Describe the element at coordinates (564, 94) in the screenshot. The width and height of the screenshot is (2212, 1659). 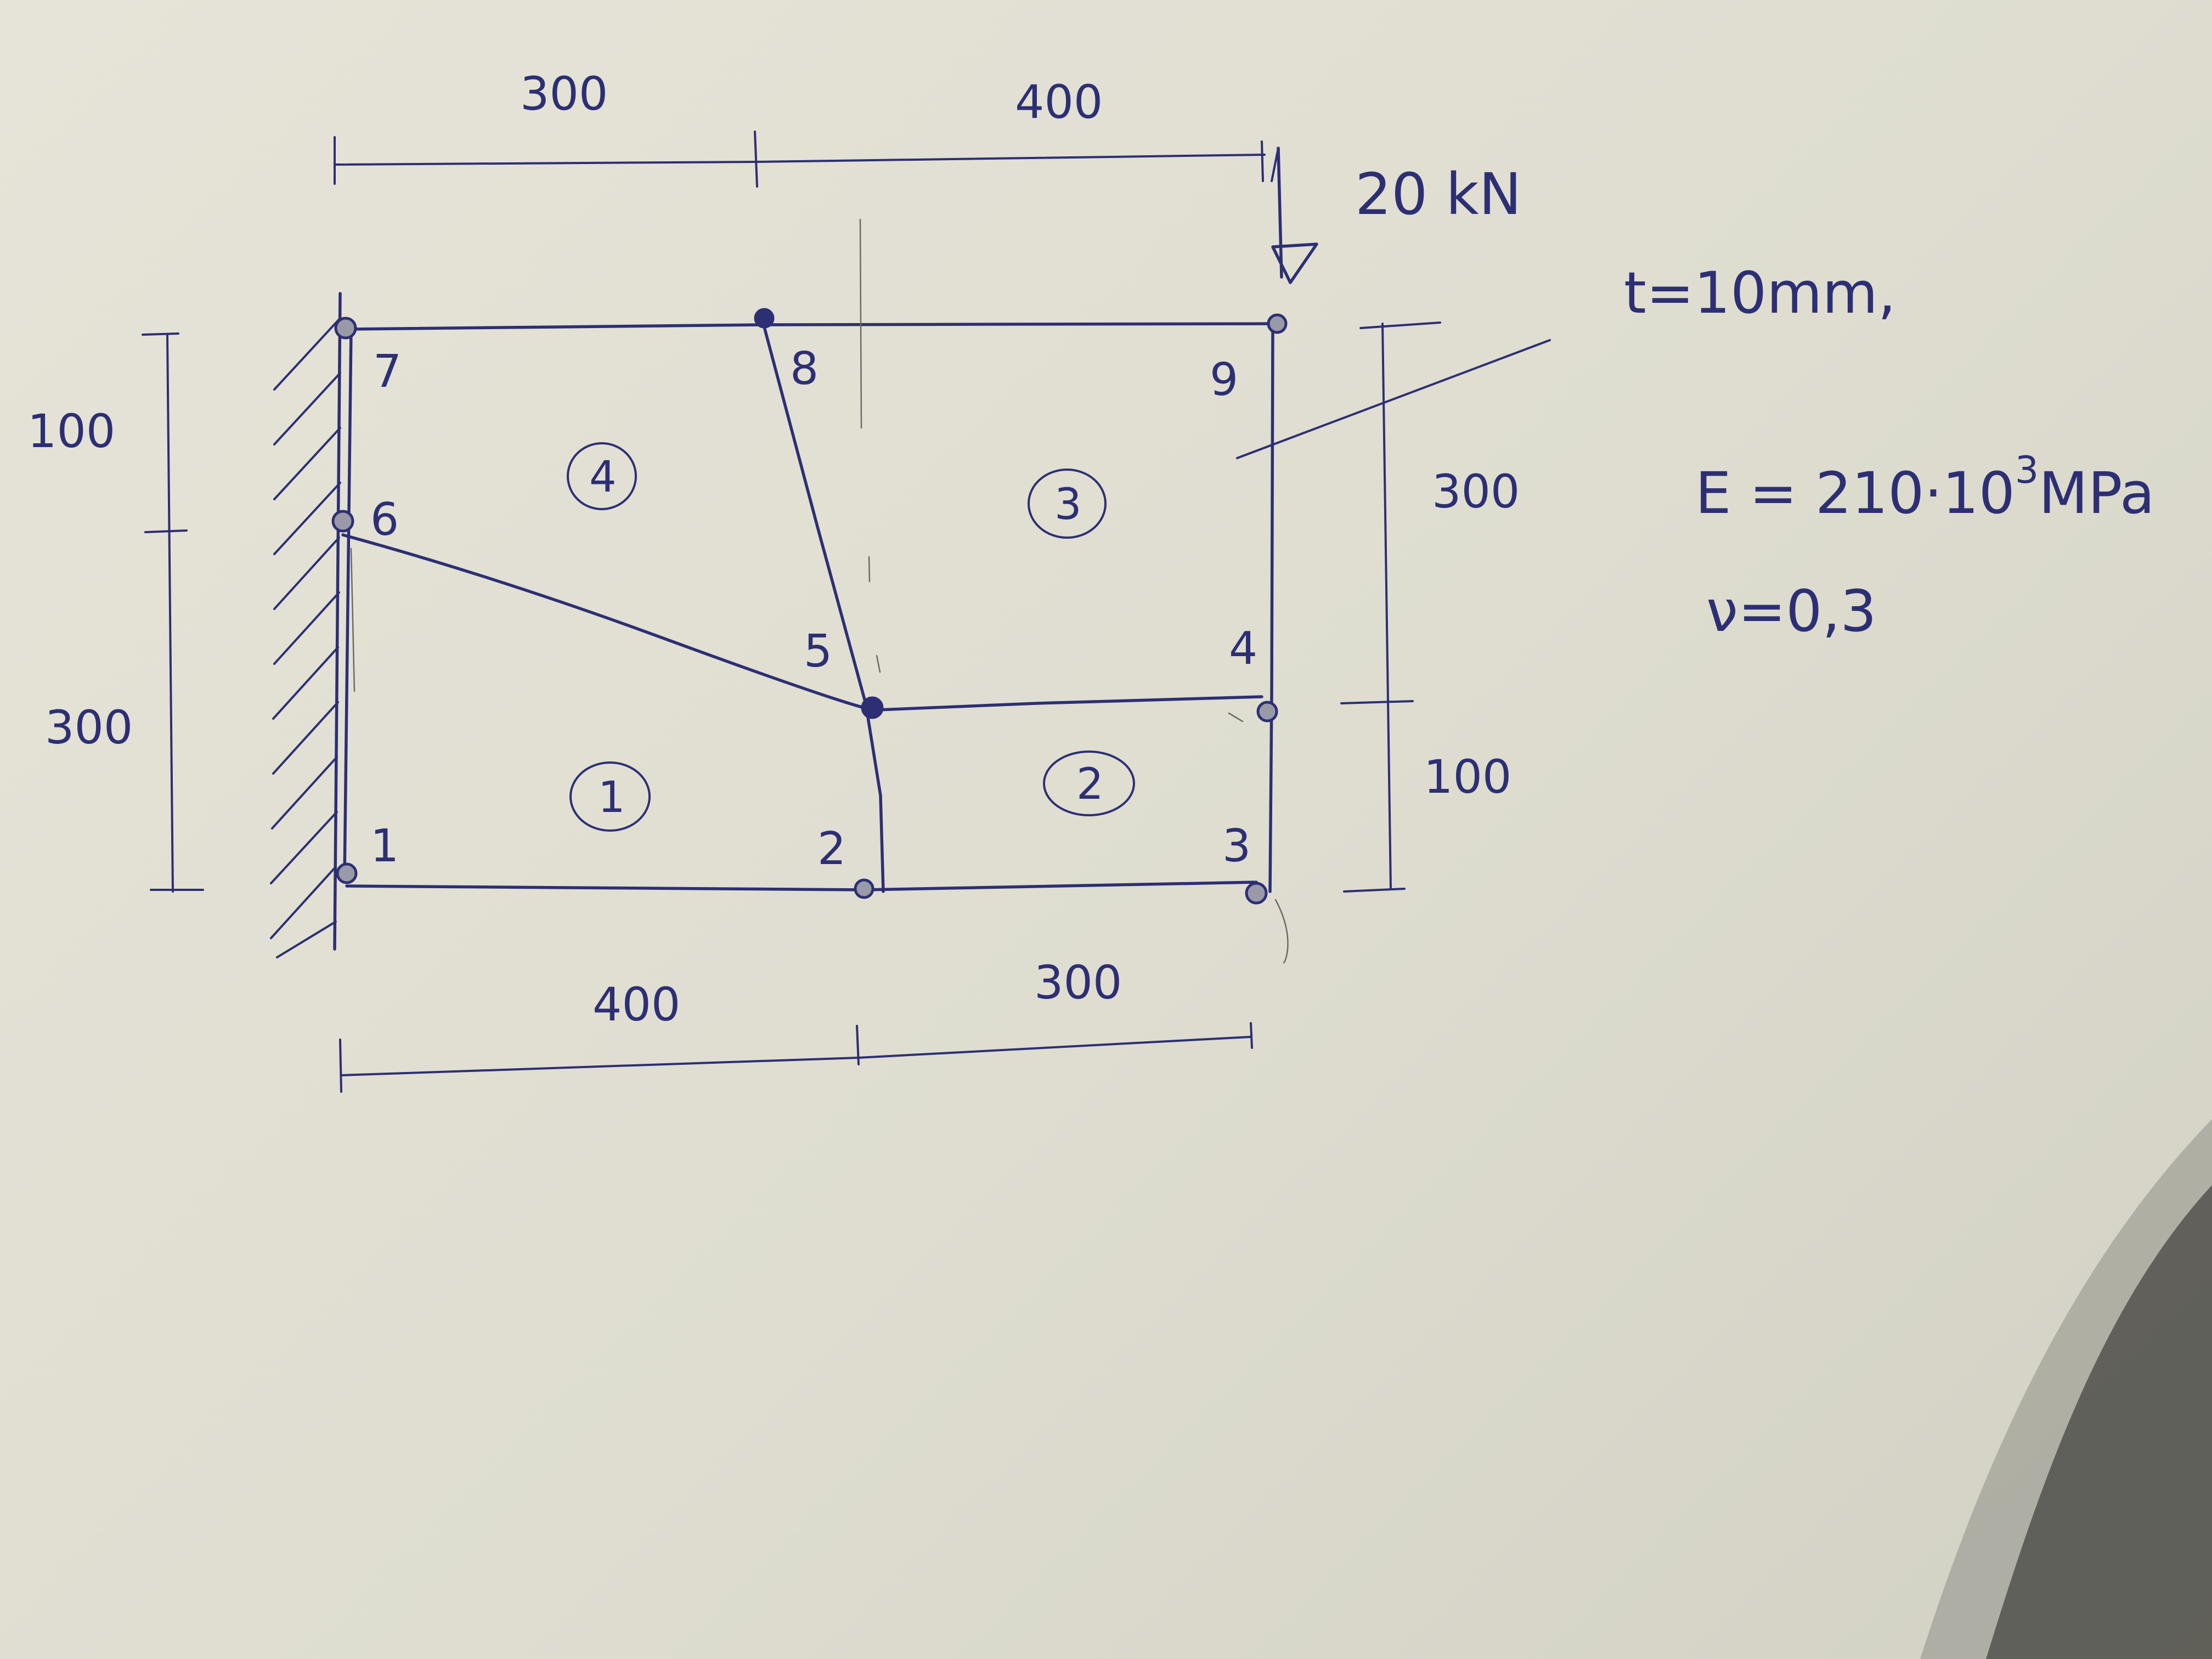
I see `dim-top-left: 300` at that location.